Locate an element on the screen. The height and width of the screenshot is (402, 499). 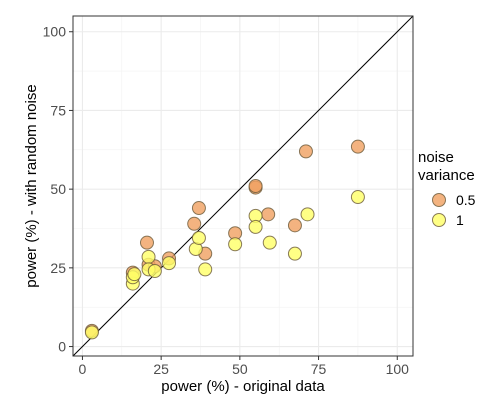
x-tick-label: 25 is located at coordinates (161, 369).